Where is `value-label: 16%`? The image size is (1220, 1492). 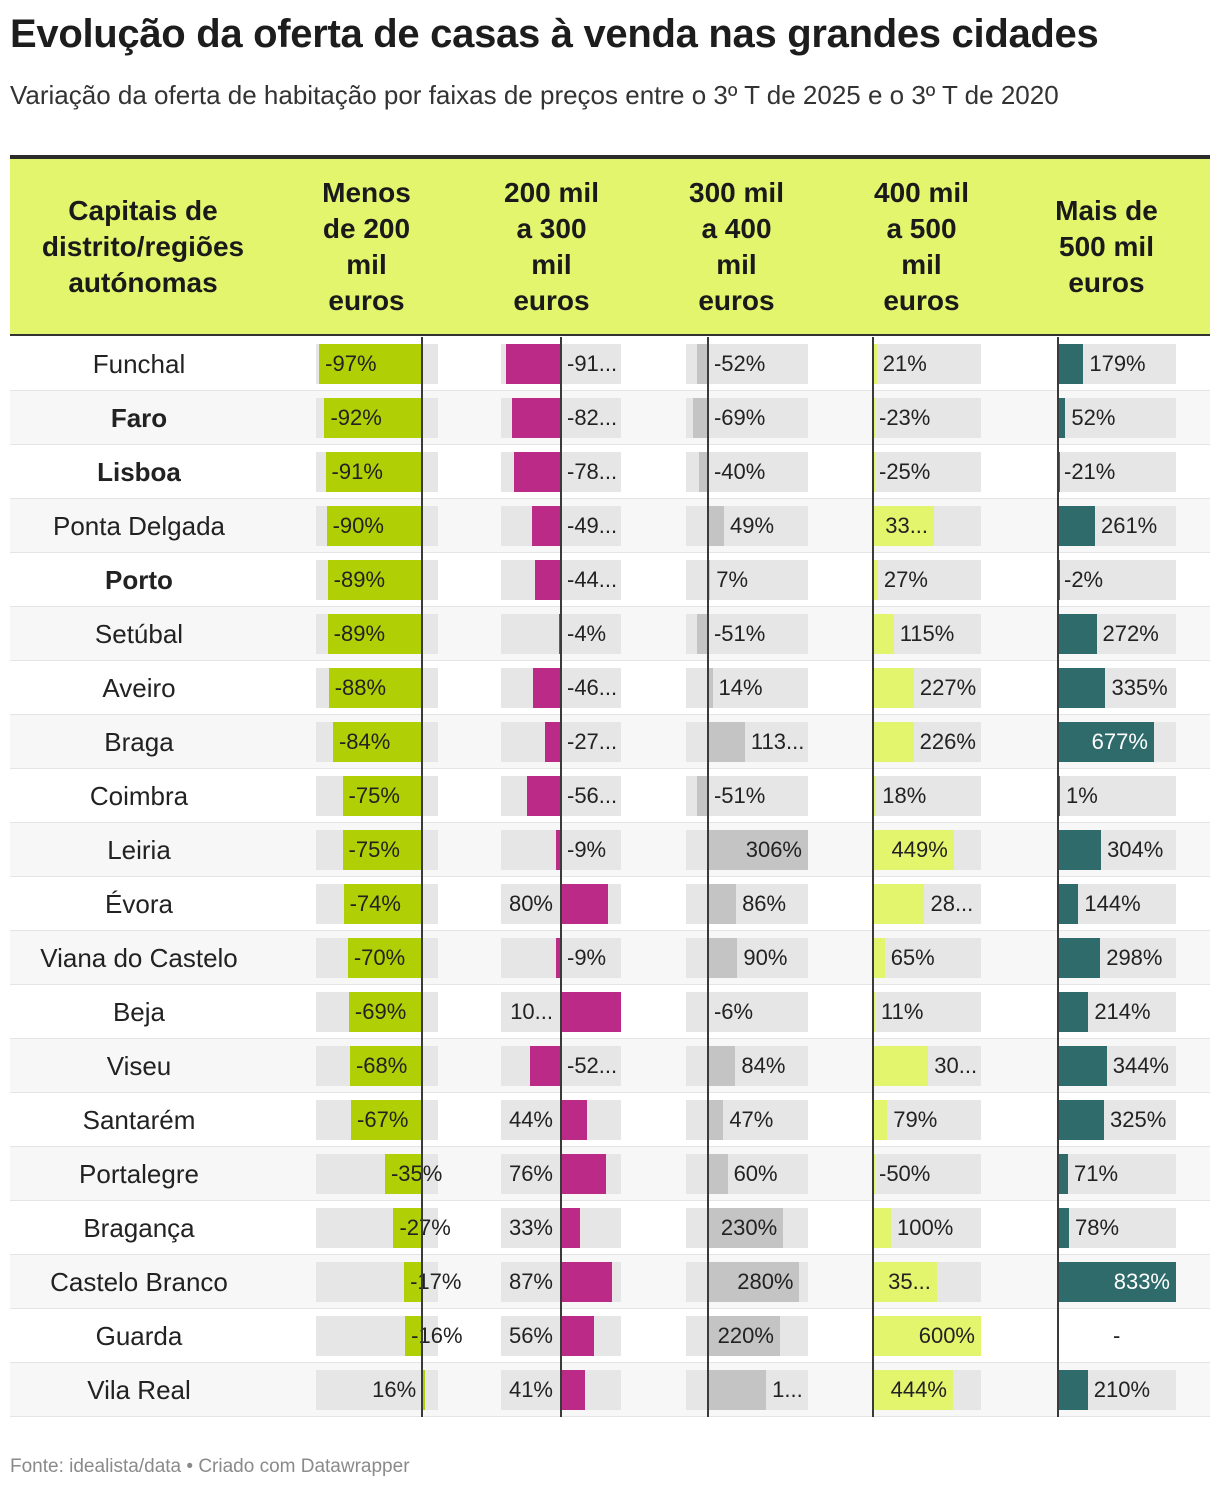 value-label: 16% is located at coordinates (394, 1389).